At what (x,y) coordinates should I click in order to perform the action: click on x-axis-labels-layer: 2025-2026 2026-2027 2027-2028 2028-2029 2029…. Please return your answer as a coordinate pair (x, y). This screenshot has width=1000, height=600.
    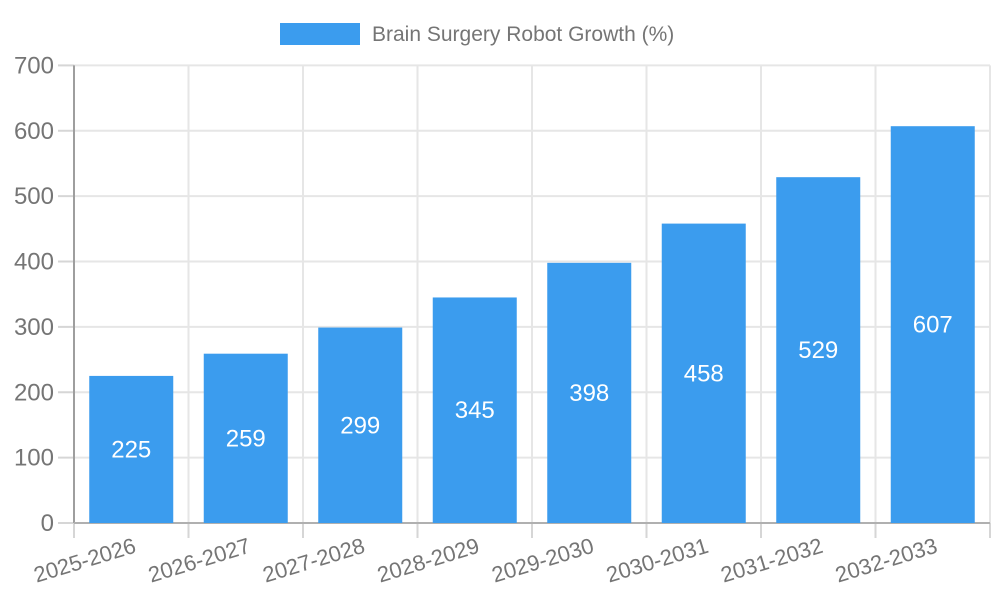
    Looking at the image, I should click on (485, 560).